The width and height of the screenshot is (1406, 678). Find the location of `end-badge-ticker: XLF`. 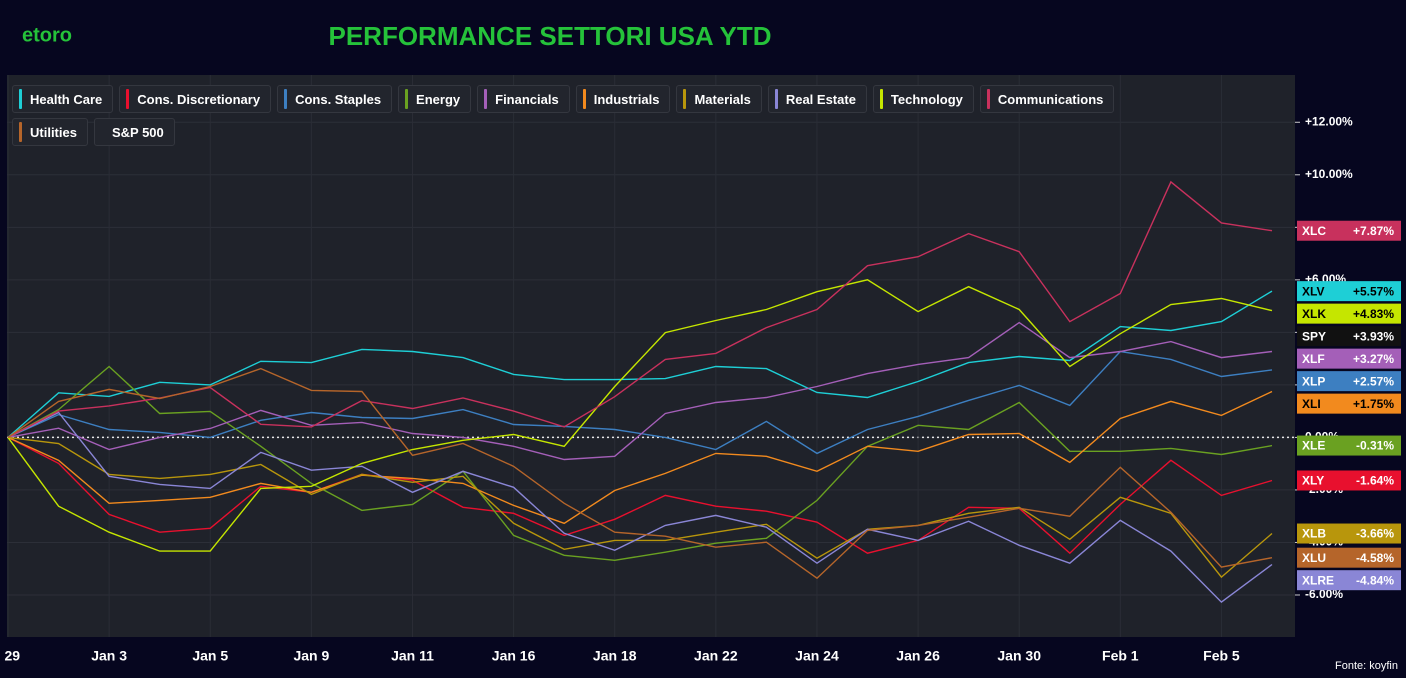

end-badge-ticker: XLF is located at coordinates (1313, 359).